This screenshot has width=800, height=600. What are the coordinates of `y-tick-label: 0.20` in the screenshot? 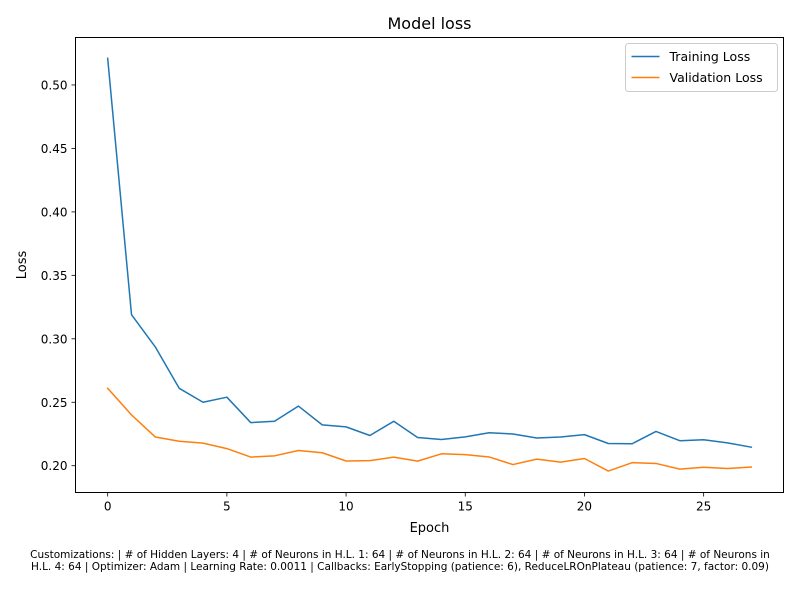 It's located at (54, 466).